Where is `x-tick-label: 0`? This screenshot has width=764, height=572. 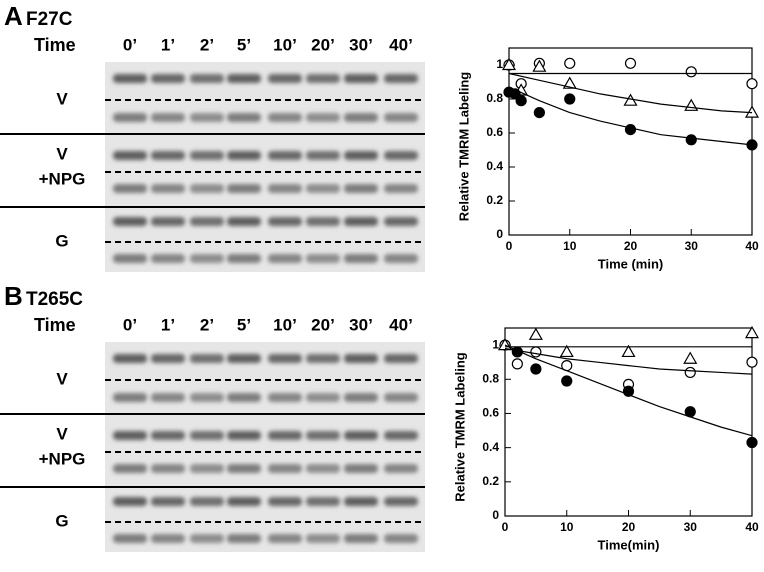
x-tick-label: 0 is located at coordinates (509, 246).